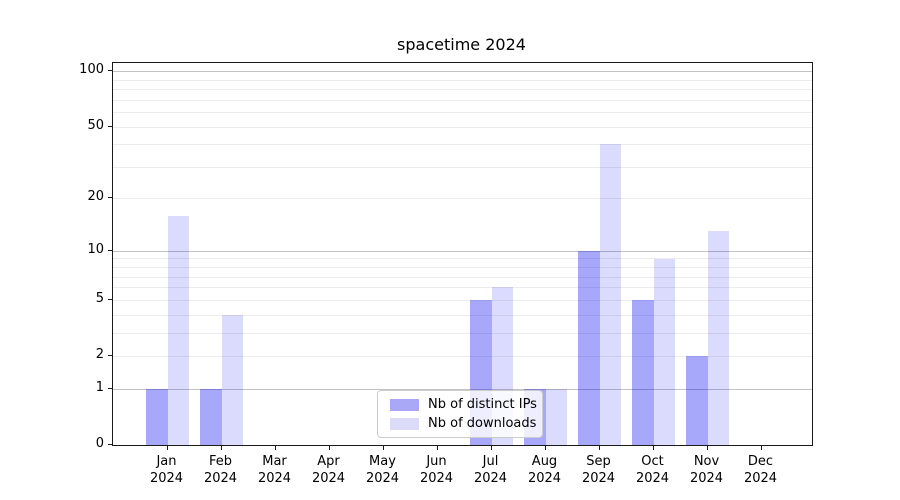  Describe the element at coordinates (697, 400) in the screenshot. I see `bar-distinct-ips-nov` at that location.